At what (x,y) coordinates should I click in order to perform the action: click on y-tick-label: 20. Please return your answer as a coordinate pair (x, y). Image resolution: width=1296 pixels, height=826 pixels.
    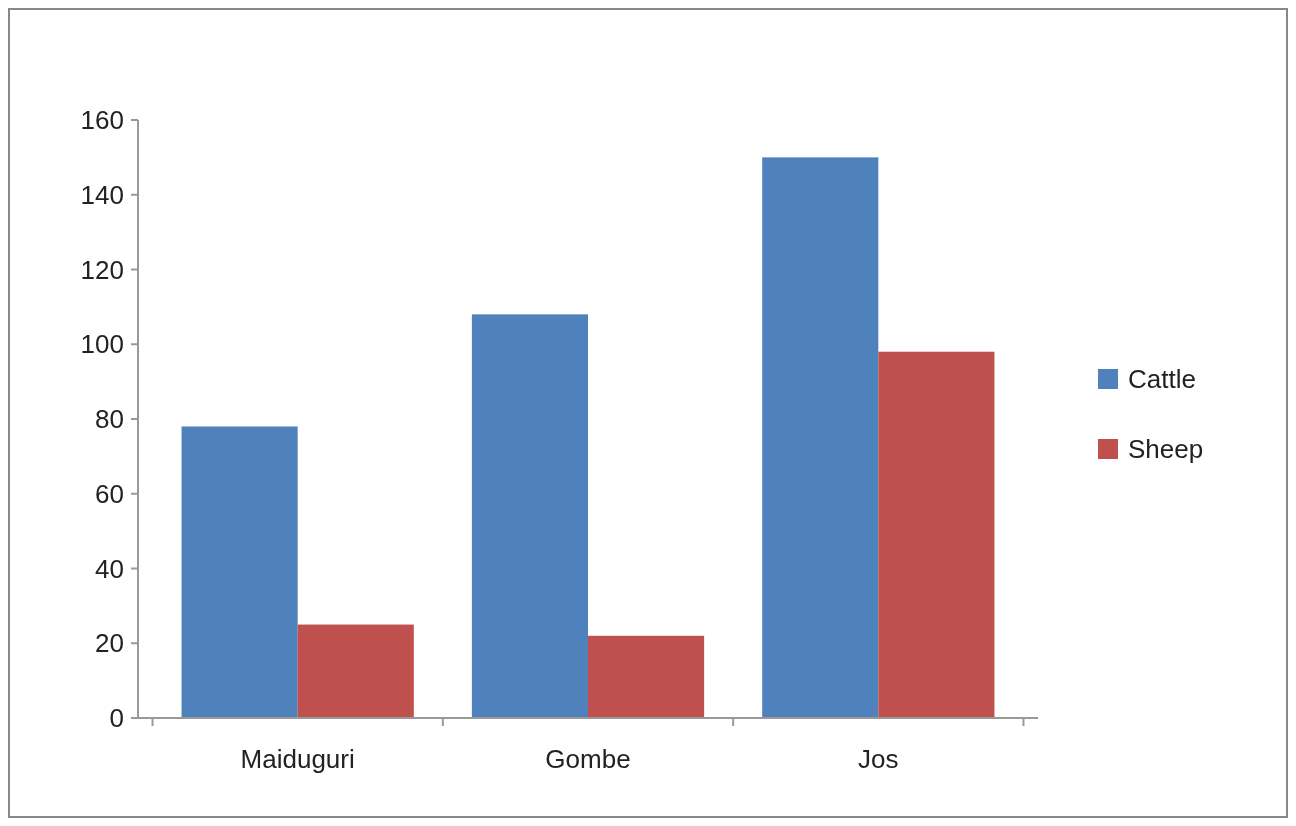
    Looking at the image, I should click on (109, 643).